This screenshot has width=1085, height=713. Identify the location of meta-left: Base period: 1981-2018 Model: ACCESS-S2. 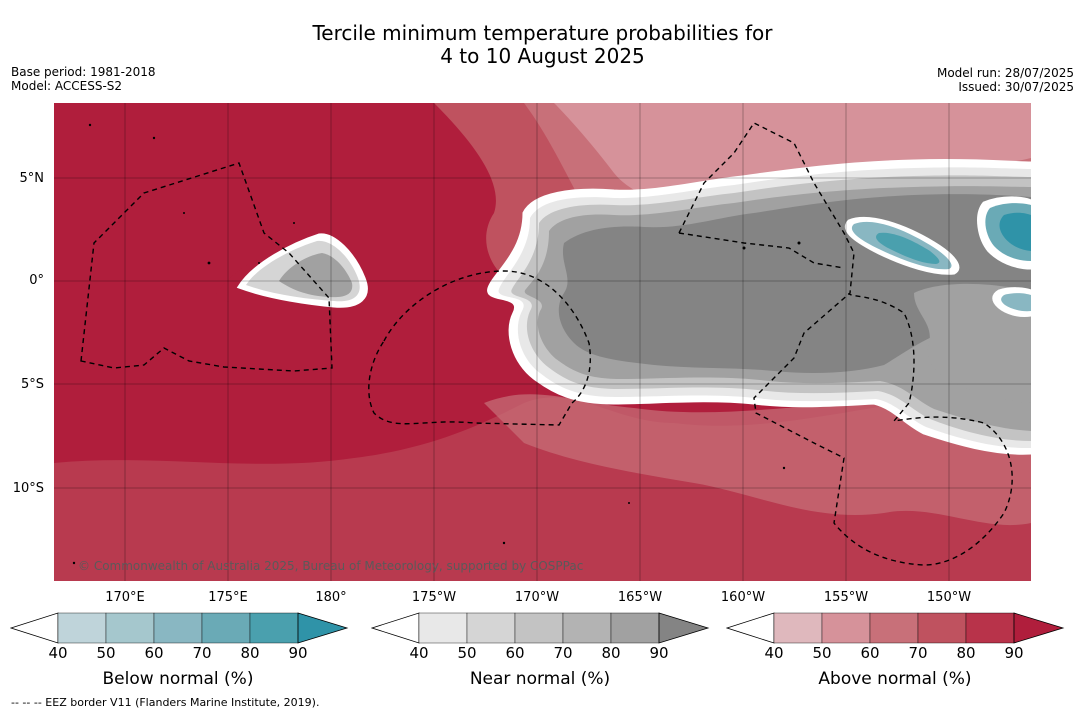
(83, 79).